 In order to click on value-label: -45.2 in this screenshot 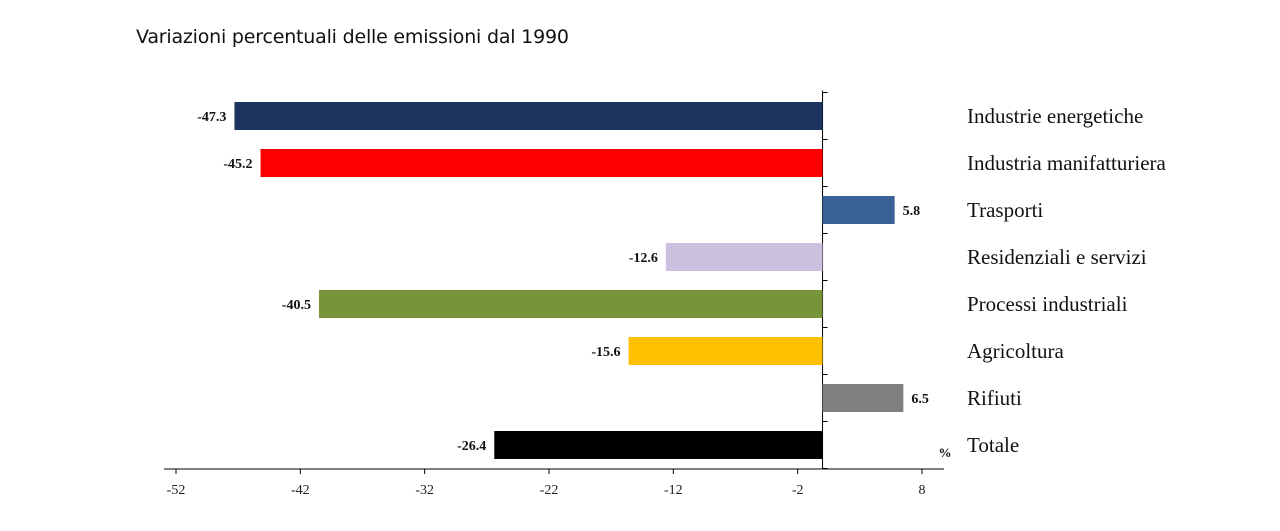, I will do `click(237, 164)`.